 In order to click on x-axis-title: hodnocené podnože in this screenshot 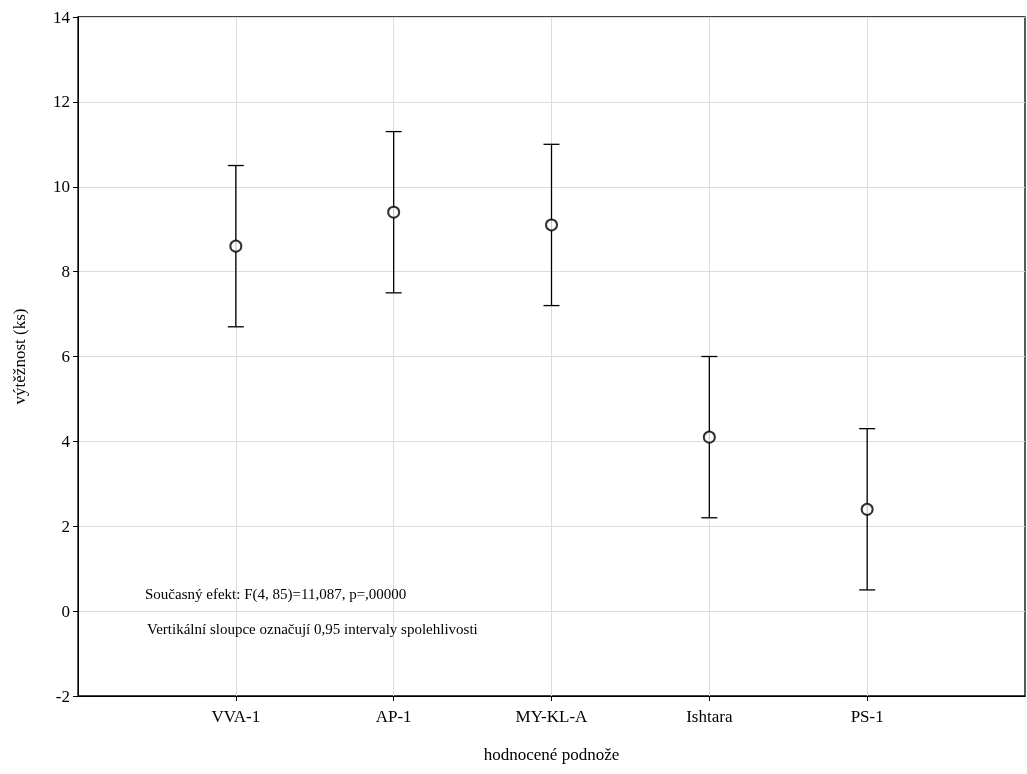, I will do `click(551, 754)`.